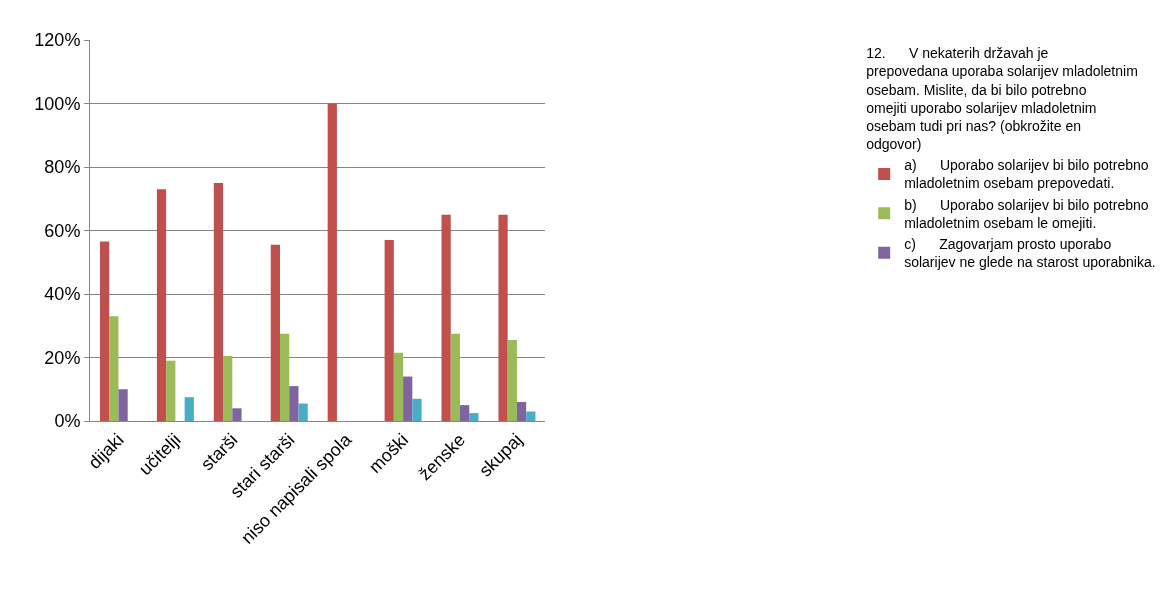  Describe the element at coordinates (62, 357) in the screenshot. I see `y-tick-label: 20%` at that location.